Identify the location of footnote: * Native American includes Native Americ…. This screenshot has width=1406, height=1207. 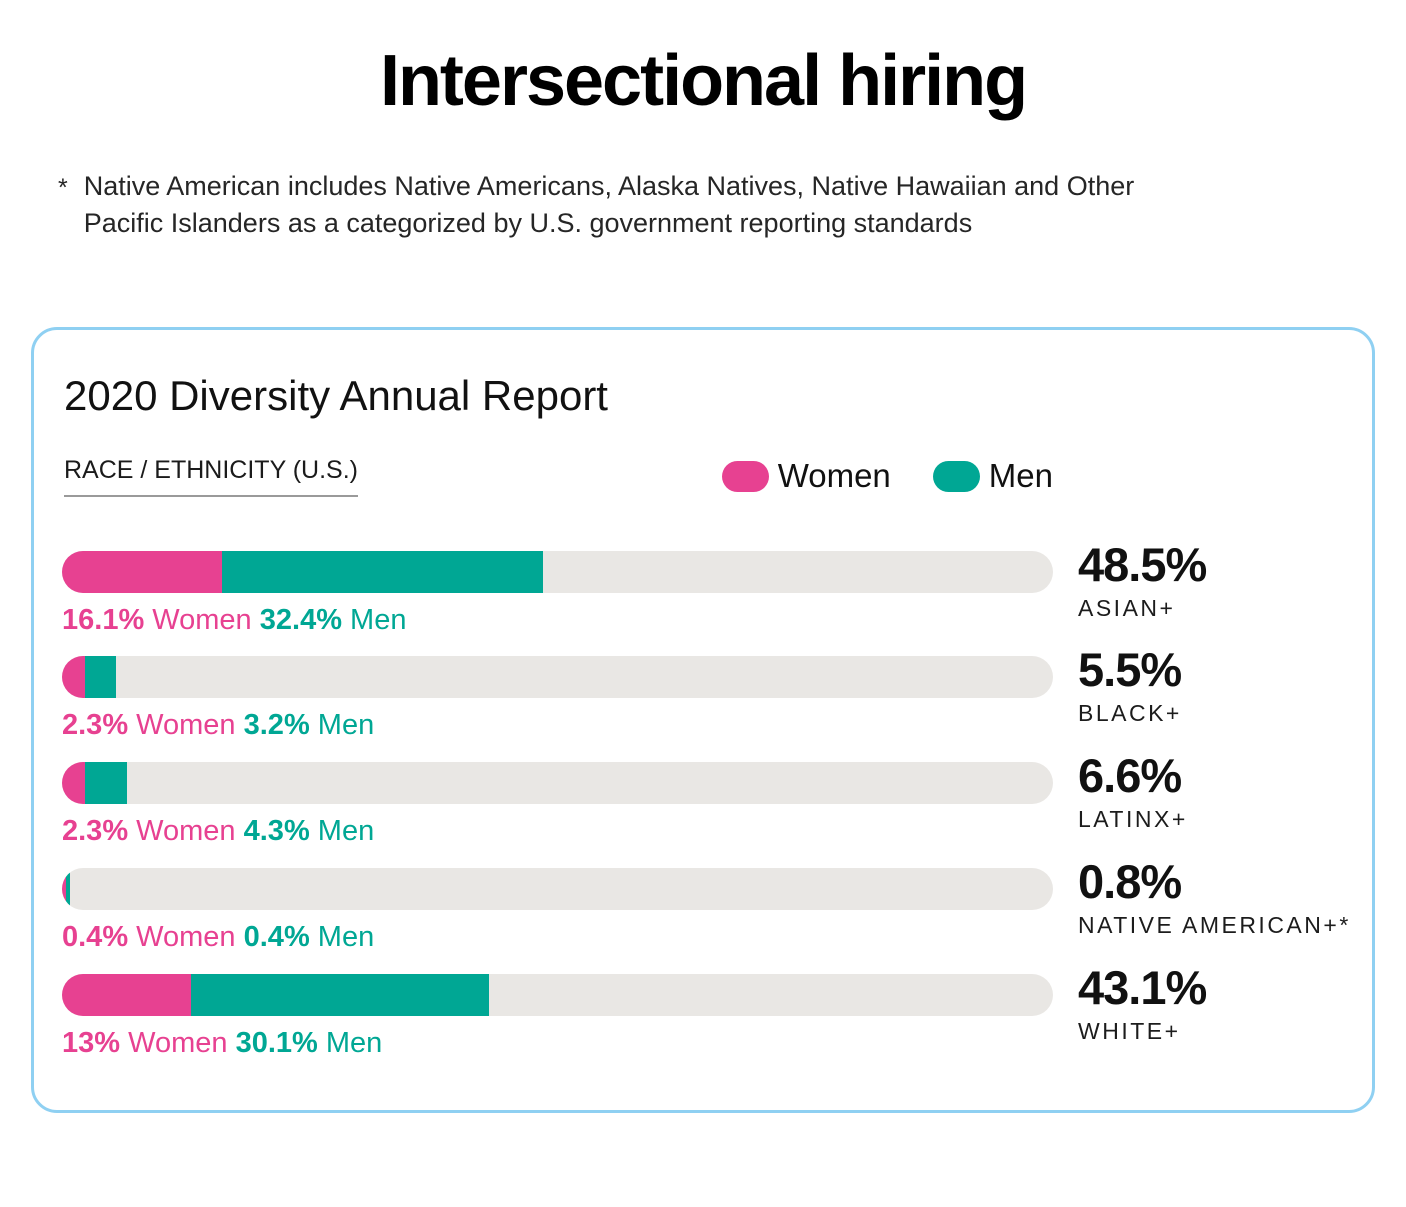
(703, 205).